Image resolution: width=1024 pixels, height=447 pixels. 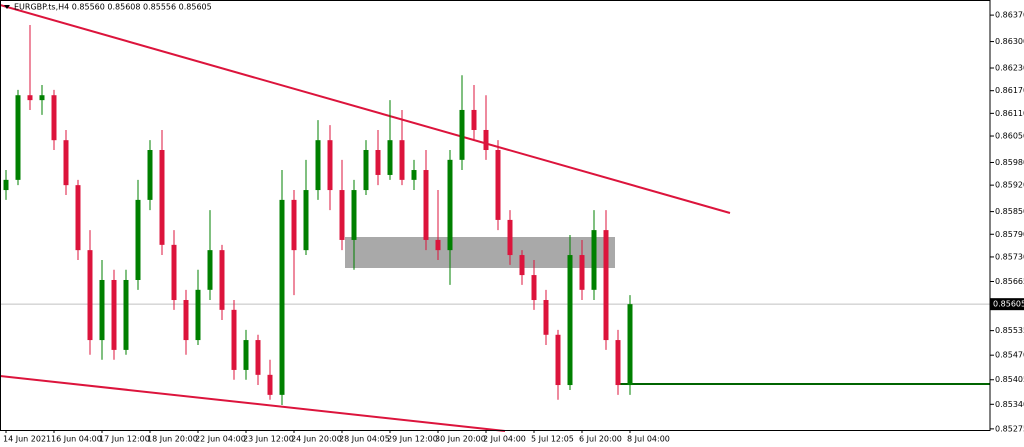 What do you see at coordinates (27, 439) in the screenshot?
I see `x-tick-label: 14 Jun 2021` at bounding box center [27, 439].